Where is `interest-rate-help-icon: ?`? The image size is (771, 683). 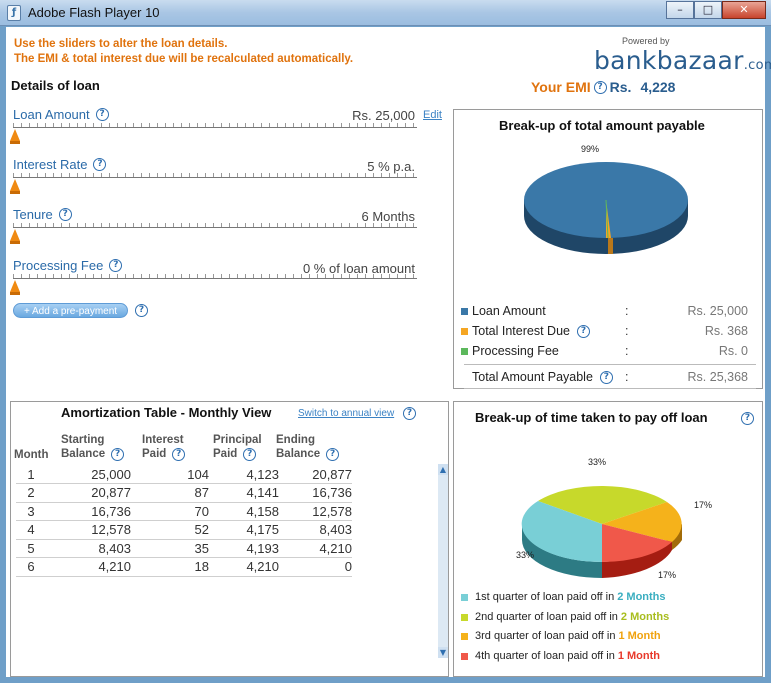 interest-rate-help-icon: ? is located at coordinates (100, 164).